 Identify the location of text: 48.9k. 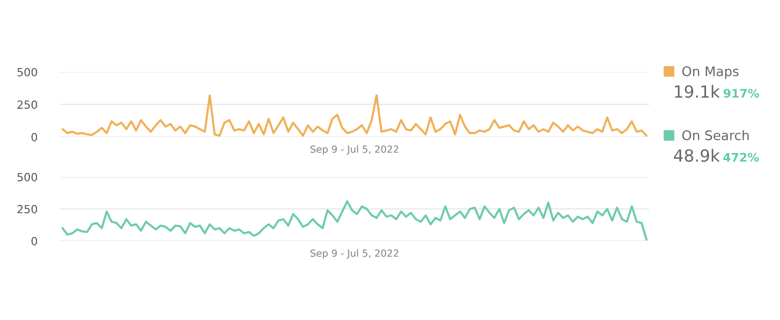
(697, 155).